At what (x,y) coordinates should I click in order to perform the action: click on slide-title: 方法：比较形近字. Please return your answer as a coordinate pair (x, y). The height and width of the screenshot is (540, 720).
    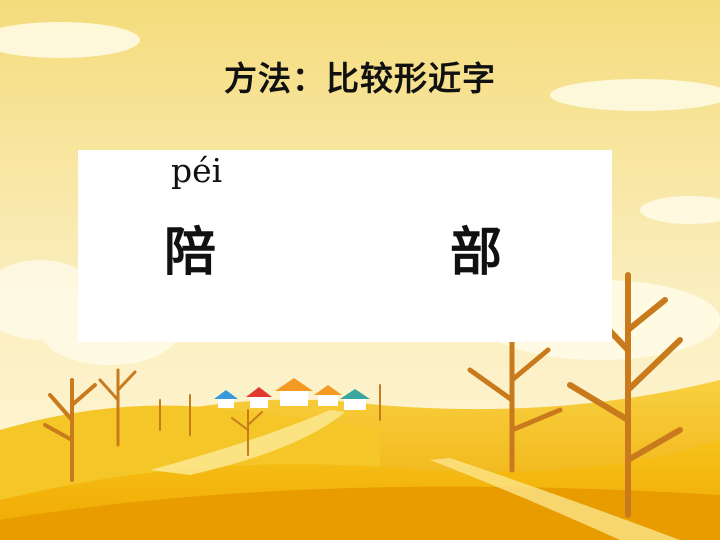
    Looking at the image, I should click on (360, 78).